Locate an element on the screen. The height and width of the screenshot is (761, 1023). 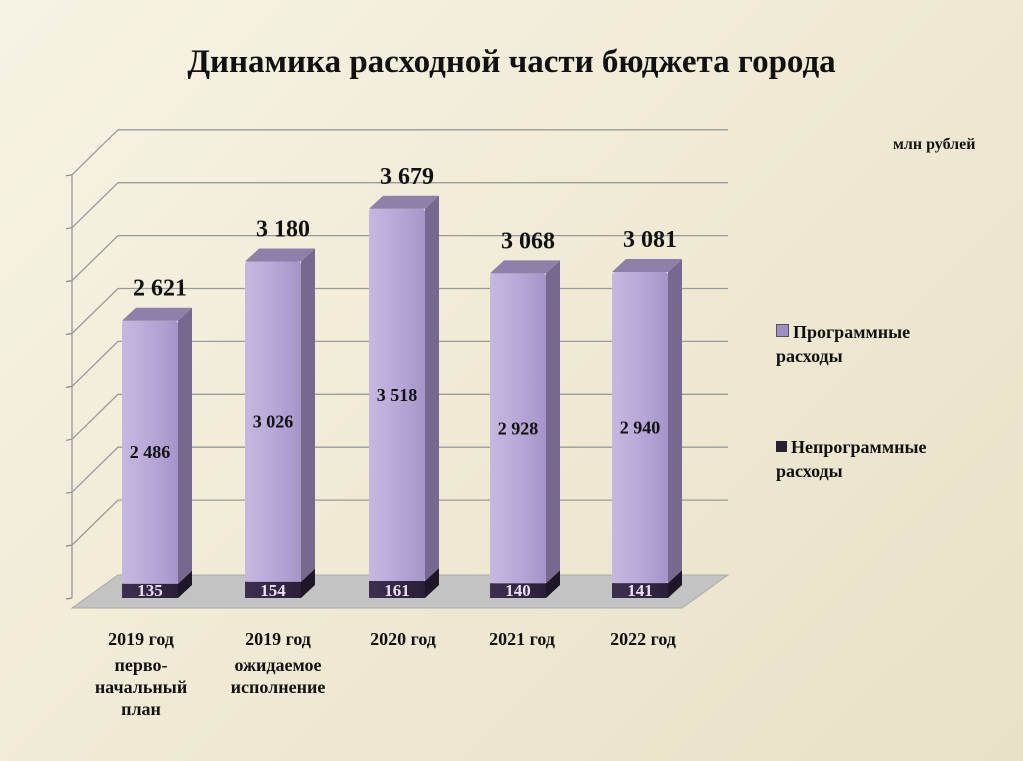
data-label-programmatic: 2 928 is located at coordinates (518, 428).